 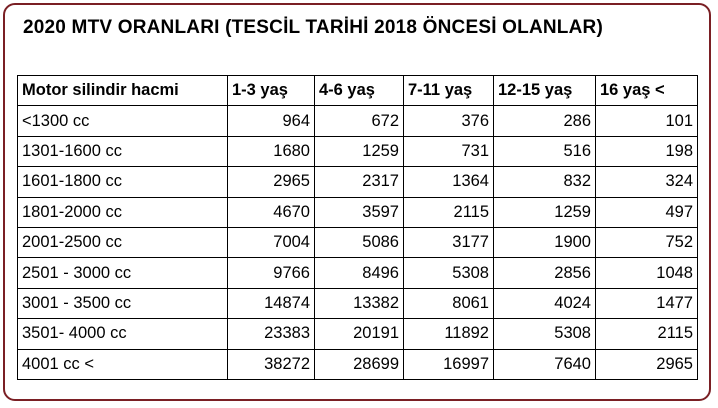 I want to click on rate-cell: 497, so click(x=646, y=212).